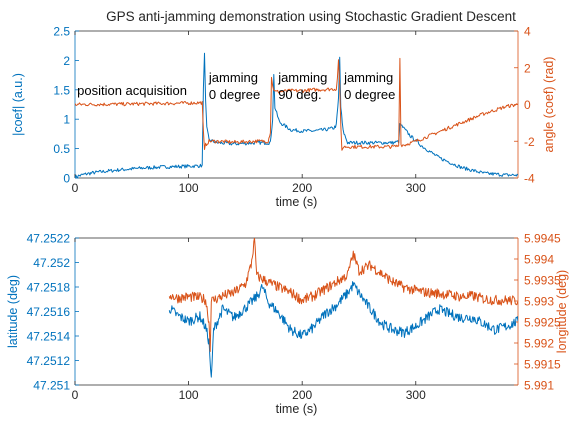 The image size is (576, 432). I want to click on left-axis-series-line, so click(343, 329).